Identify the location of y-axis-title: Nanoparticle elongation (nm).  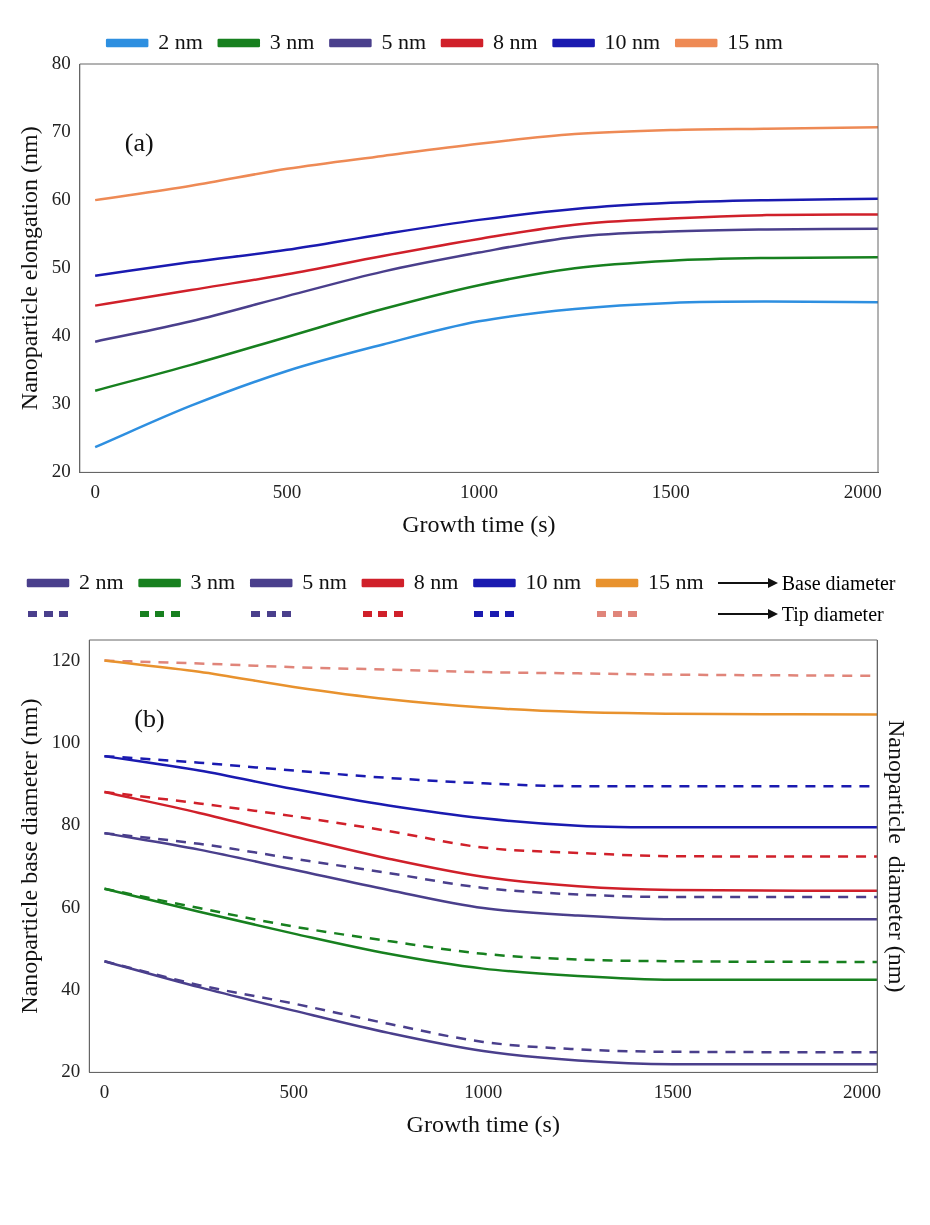
(28, 268).